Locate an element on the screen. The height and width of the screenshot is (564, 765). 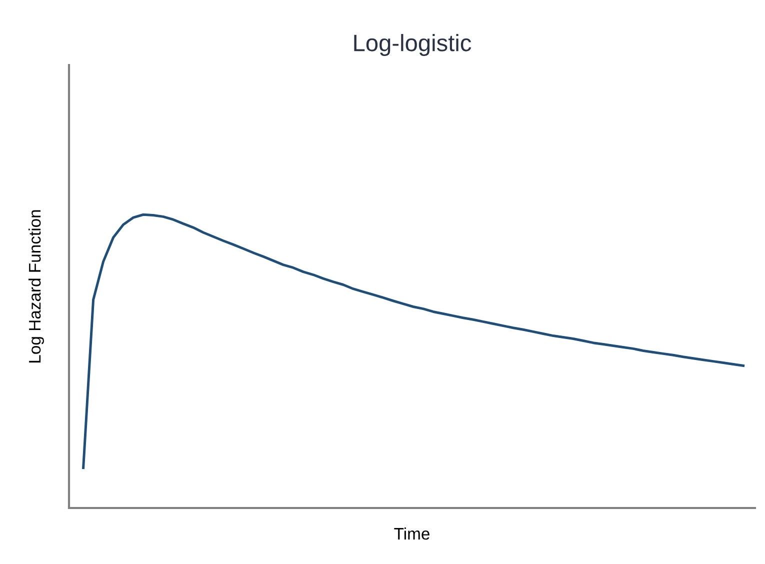
chart-title: Log-logistic is located at coordinates (413, 45).